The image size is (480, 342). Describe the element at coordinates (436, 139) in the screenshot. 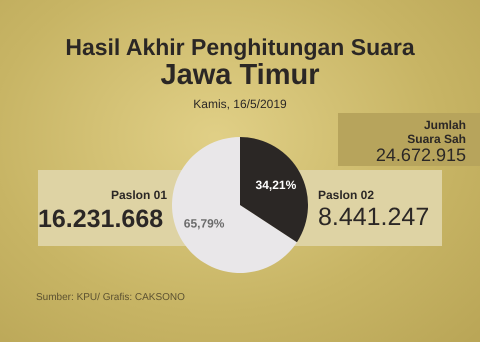

I see `text: Suara Sah` at that location.